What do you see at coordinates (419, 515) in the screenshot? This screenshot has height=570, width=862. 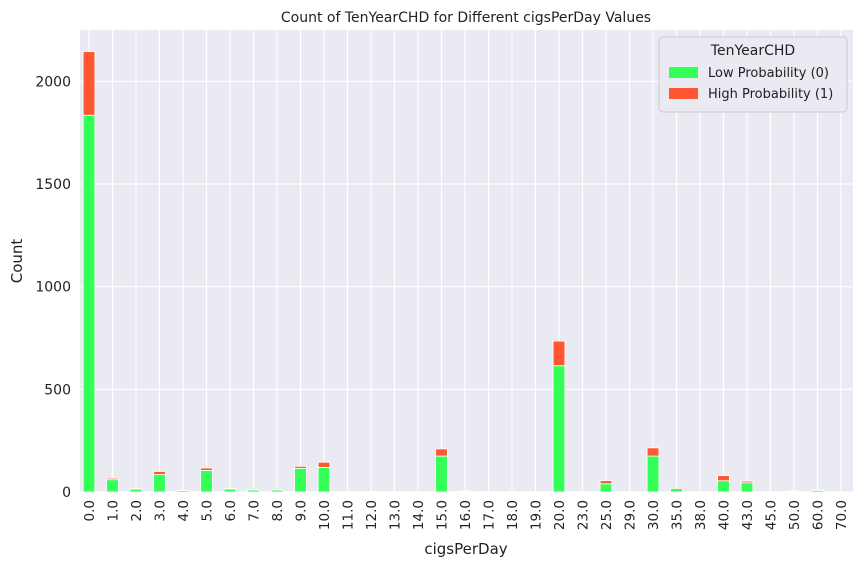 I see `x-tick-label: 14.0` at bounding box center [419, 515].